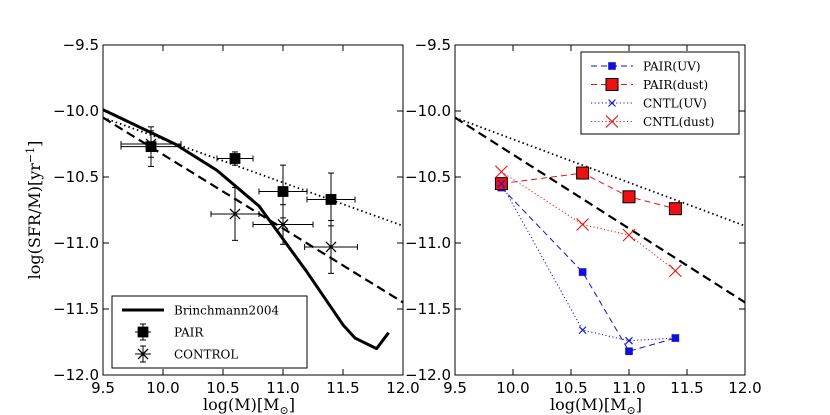  What do you see at coordinates (209, 332) in the screenshot?
I see `legend: Brinchmann2004 PAIR CONTROL` at bounding box center [209, 332].